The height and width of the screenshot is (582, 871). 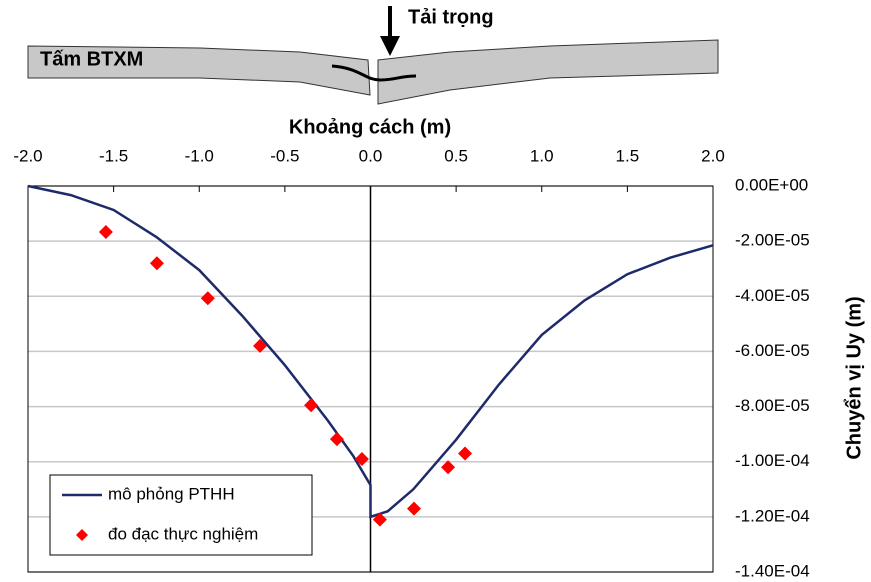 What do you see at coordinates (772, 515) in the screenshot?
I see `y-tick-label: -1.20E-04` at bounding box center [772, 515].